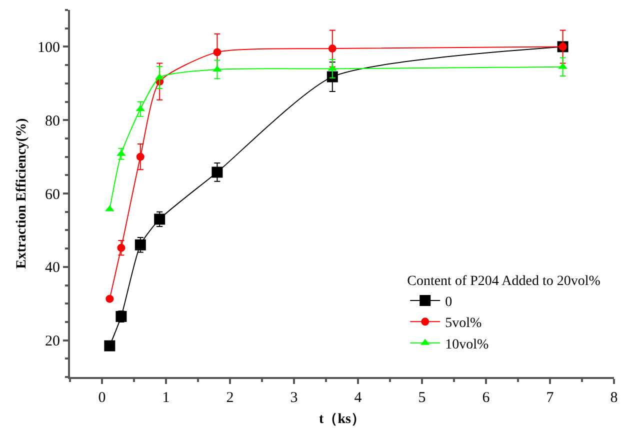  Describe the element at coordinates (486, 398) in the screenshot. I see `x-tick-label: 6` at that location.